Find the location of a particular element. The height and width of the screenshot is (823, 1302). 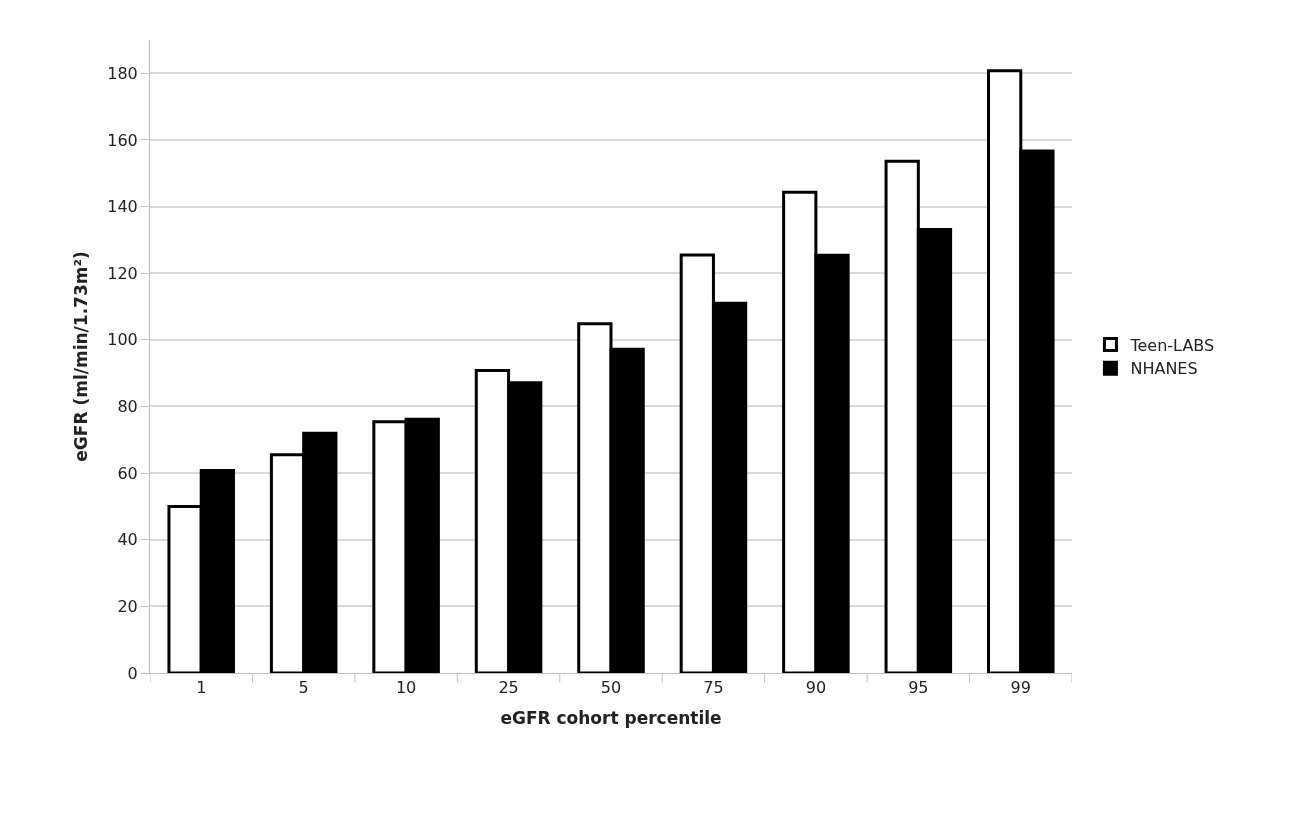

y-tick-label: 100 is located at coordinates (122, 340).